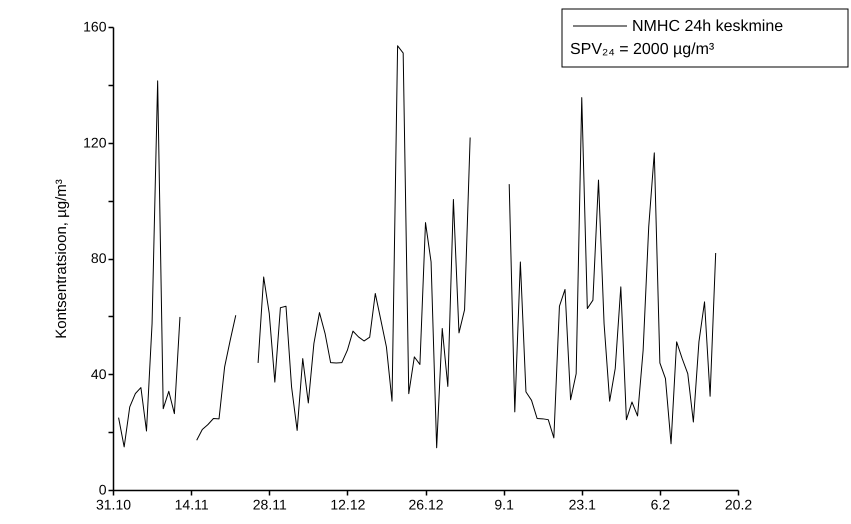 The width and height of the screenshot is (851, 524). What do you see at coordinates (504, 504) in the screenshot?
I see `x-tick-label: 9.1` at bounding box center [504, 504].